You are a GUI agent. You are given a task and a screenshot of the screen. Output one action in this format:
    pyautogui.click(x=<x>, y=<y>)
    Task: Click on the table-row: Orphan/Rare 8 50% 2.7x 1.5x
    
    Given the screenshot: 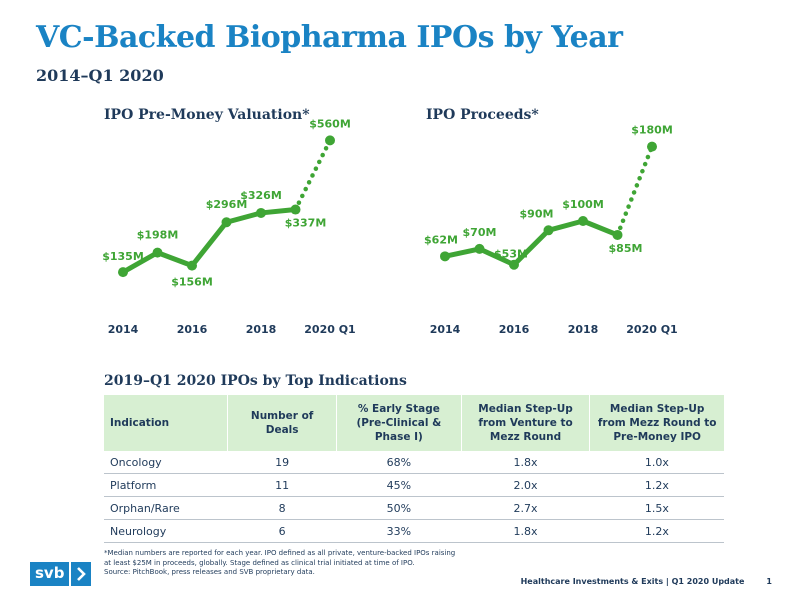 What is the action you would take?
    pyautogui.click(x=414, y=508)
    